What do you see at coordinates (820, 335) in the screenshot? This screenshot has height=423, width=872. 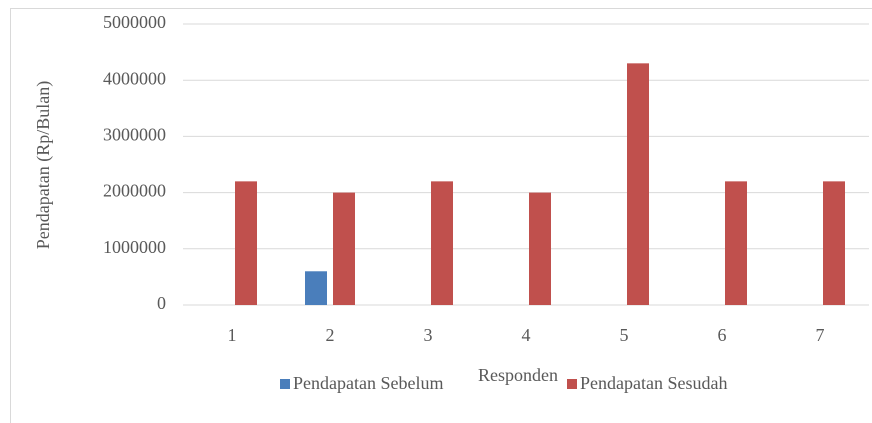 I see `x-tick-label: 7` at bounding box center [820, 335].